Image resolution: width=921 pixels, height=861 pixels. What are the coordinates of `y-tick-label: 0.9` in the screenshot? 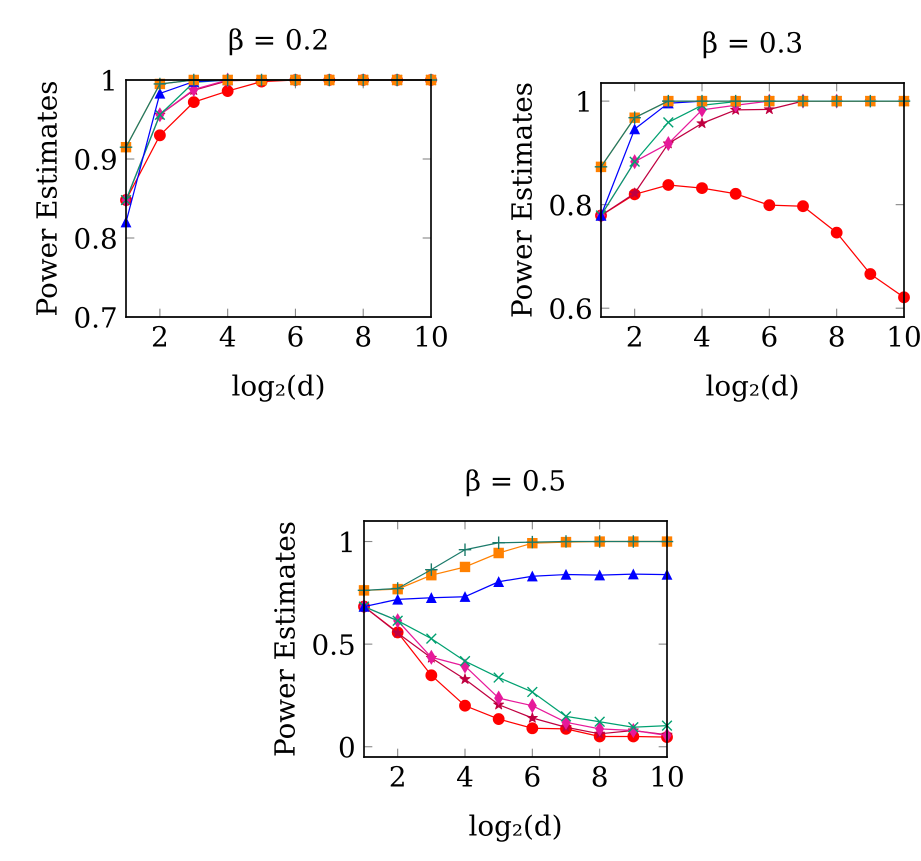 It's located at (95, 159).